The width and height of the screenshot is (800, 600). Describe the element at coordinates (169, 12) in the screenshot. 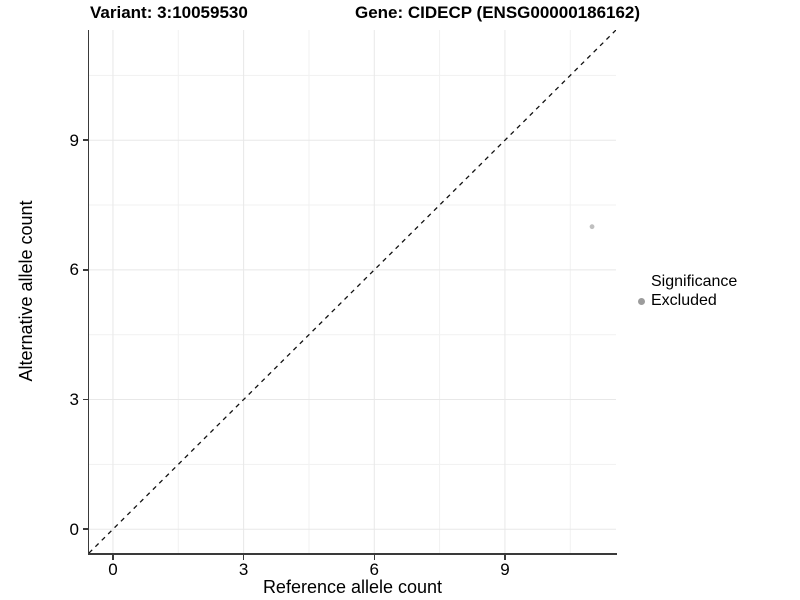

I see `plot-title-variant: Variant: 3:10059530` at that location.